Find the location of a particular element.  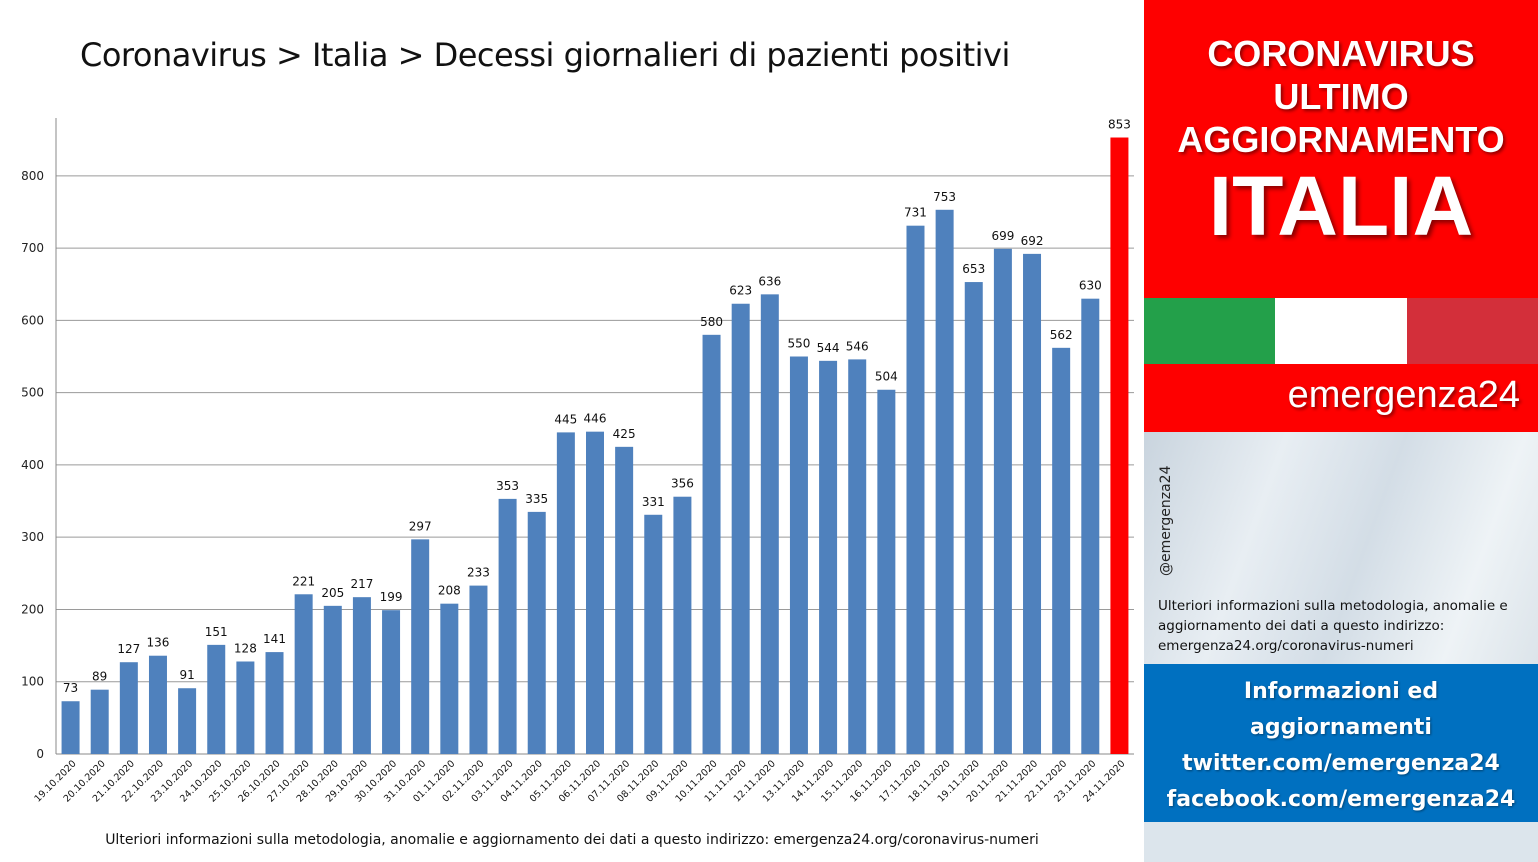

data-label: 73 is located at coordinates (70, 688).